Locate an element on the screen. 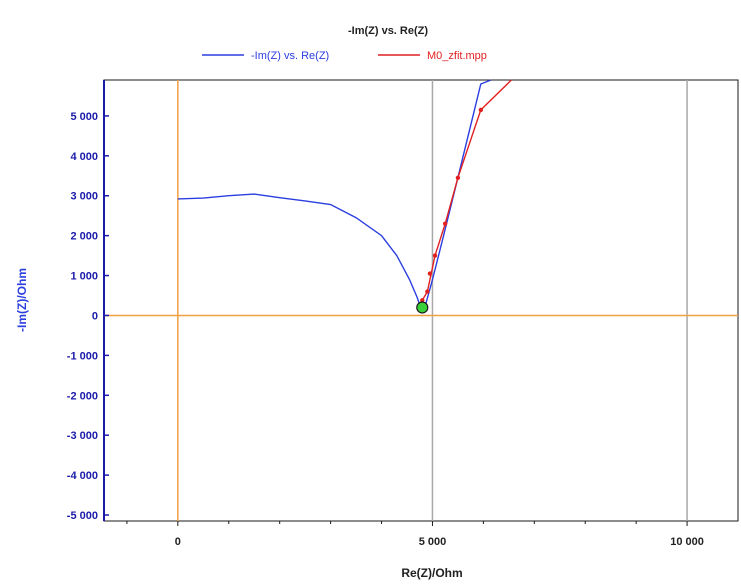 The height and width of the screenshot is (585, 741). legend-label-series-1: -Im(Z) vs. Re(Z) is located at coordinates (290, 56).